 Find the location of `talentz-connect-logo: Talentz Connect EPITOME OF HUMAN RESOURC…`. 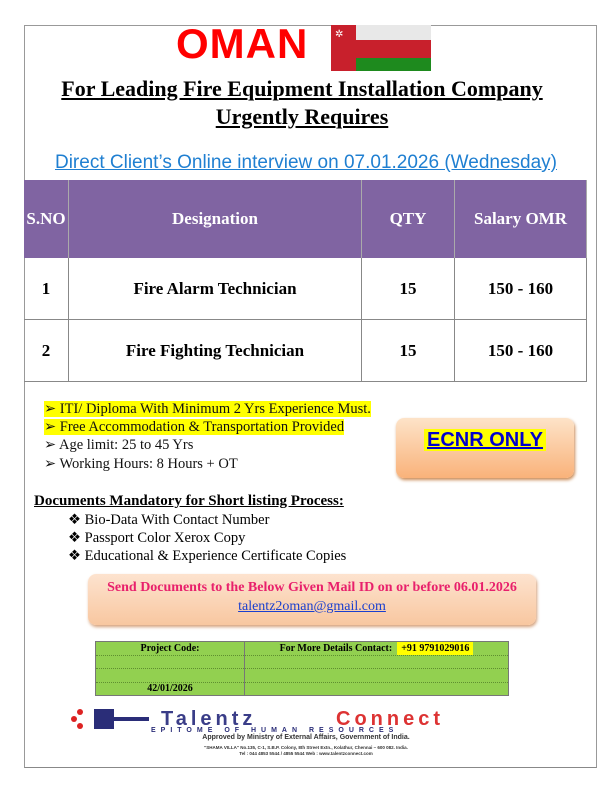

talentz-connect-logo: Talentz Connect EPITOME OF HUMAN RESOURC… is located at coordinates (301, 719).